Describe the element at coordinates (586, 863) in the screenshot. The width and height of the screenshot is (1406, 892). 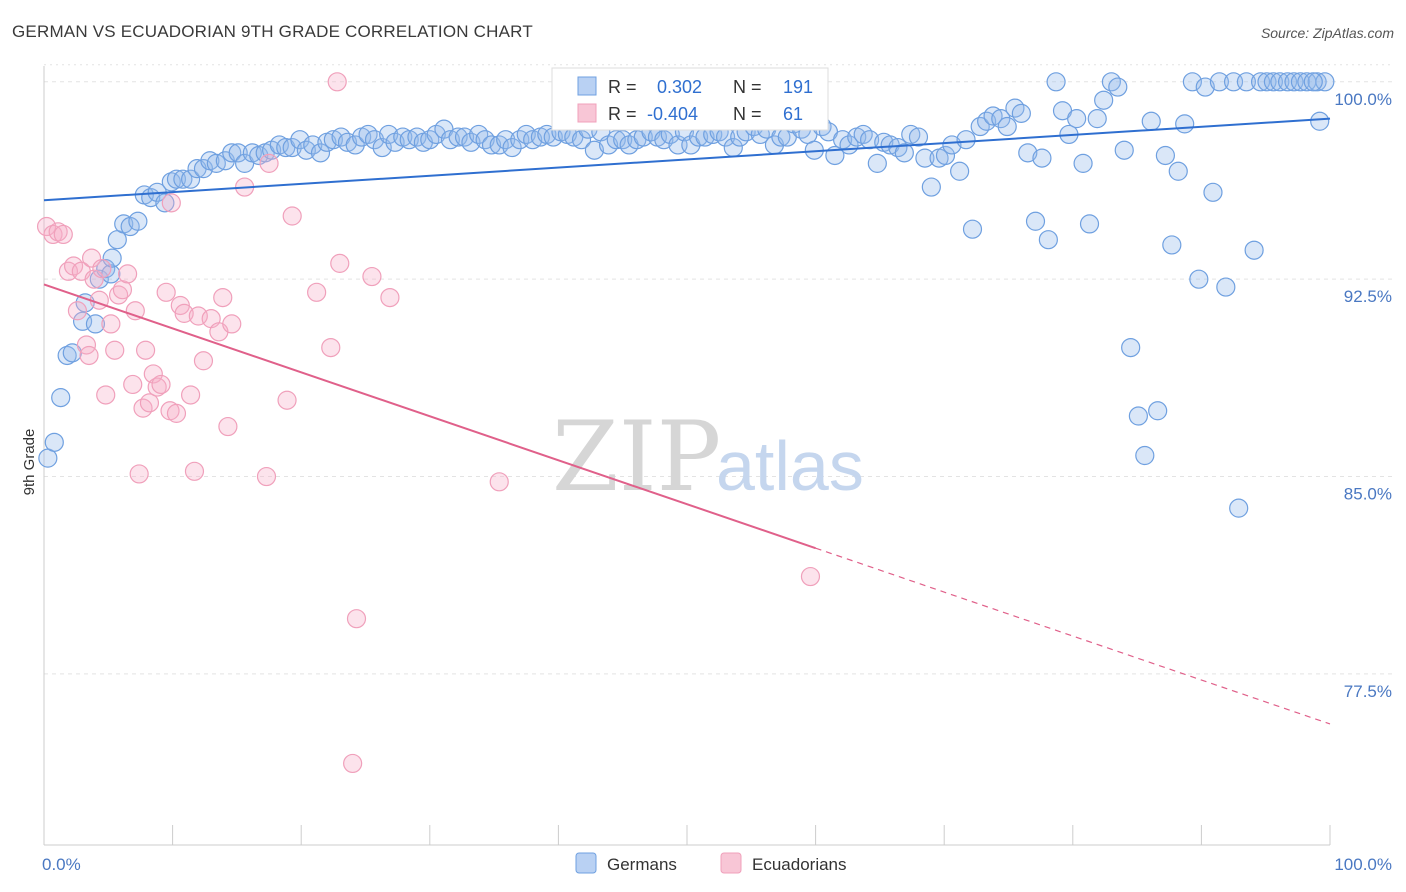
I see `legend-swatch-germans` at that location.